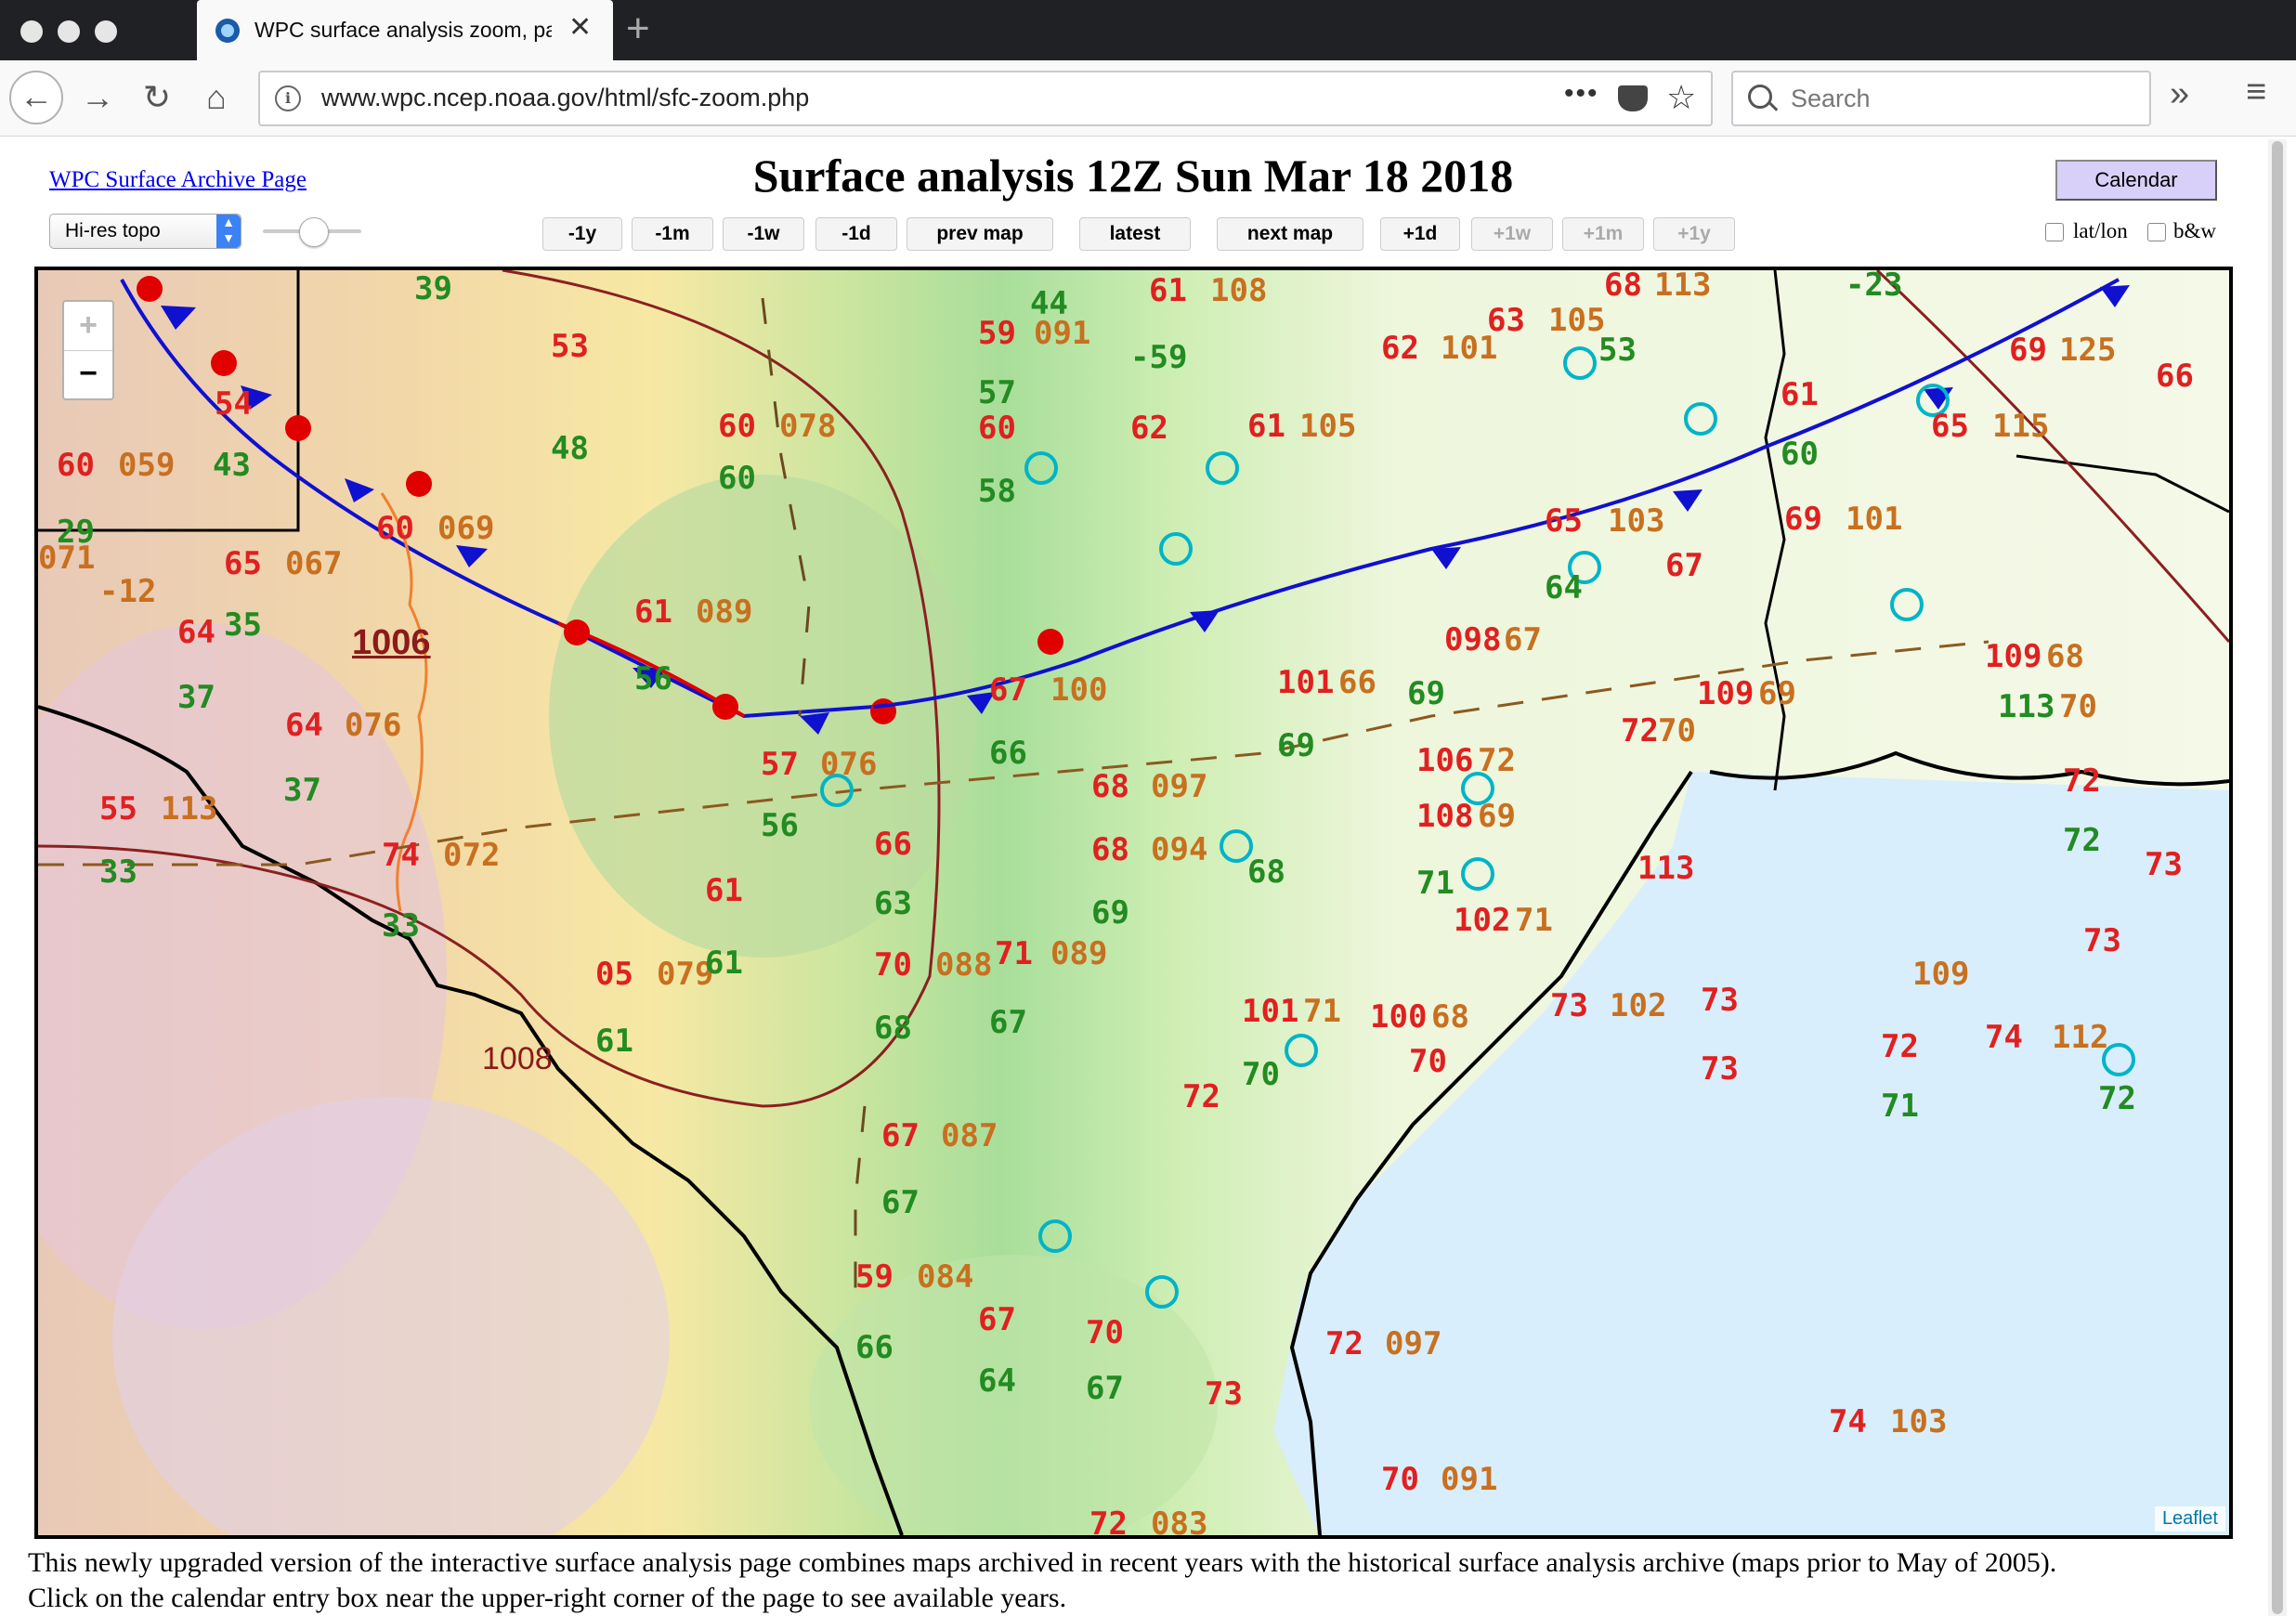 The image size is (2296, 1616). I want to click on minimize-window-button, so click(69, 32).